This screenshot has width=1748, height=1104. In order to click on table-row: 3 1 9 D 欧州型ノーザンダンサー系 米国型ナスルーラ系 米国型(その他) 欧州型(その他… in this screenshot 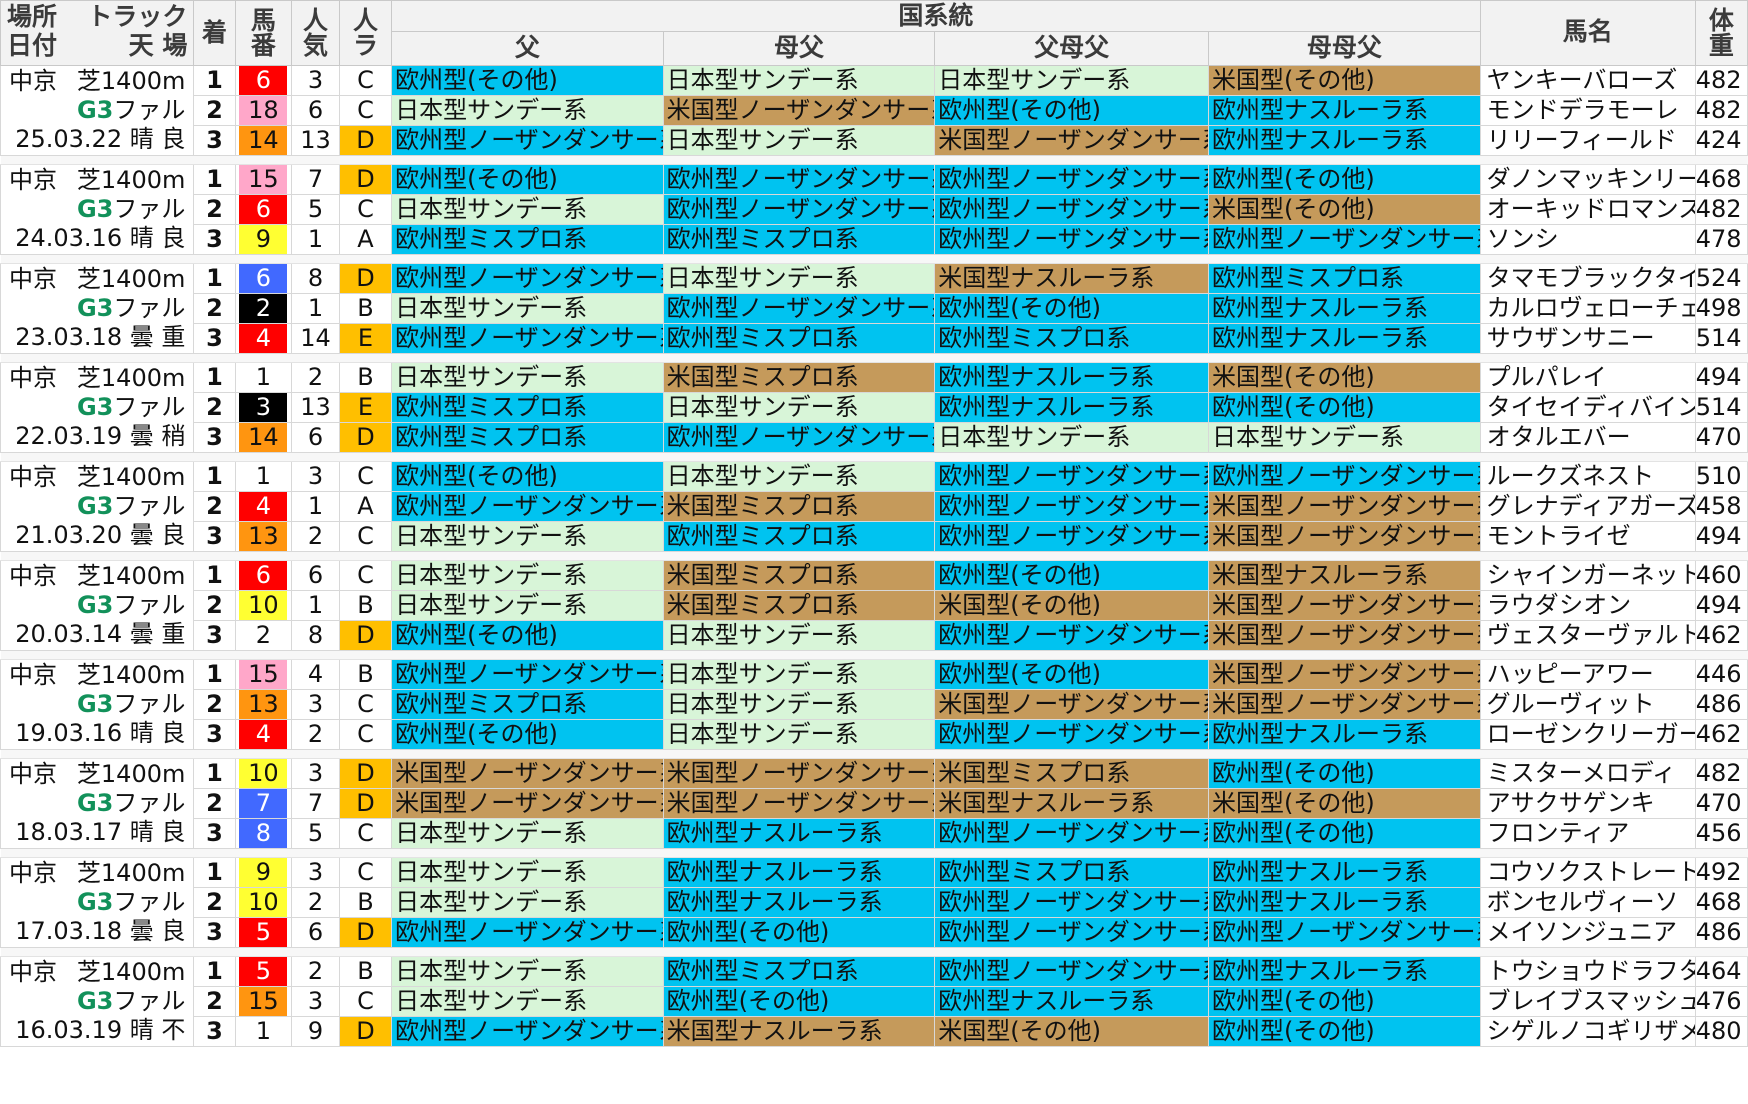, I will do `click(874, 1031)`.